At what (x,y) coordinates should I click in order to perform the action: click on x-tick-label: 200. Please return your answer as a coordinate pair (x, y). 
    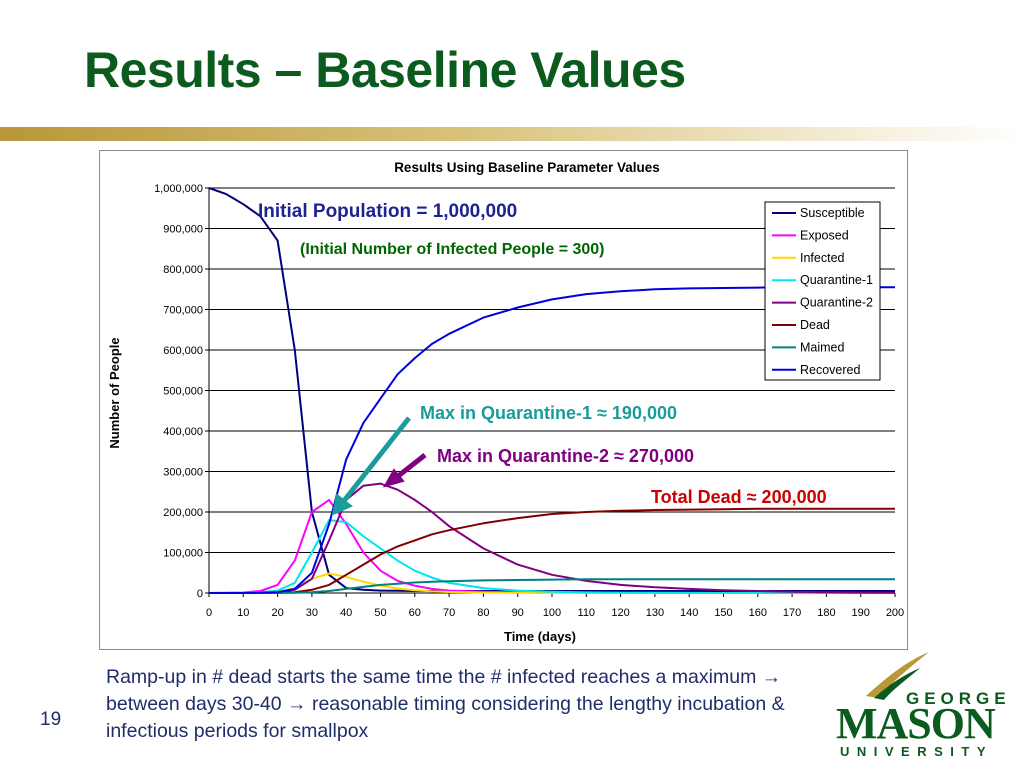
    Looking at the image, I should click on (895, 613).